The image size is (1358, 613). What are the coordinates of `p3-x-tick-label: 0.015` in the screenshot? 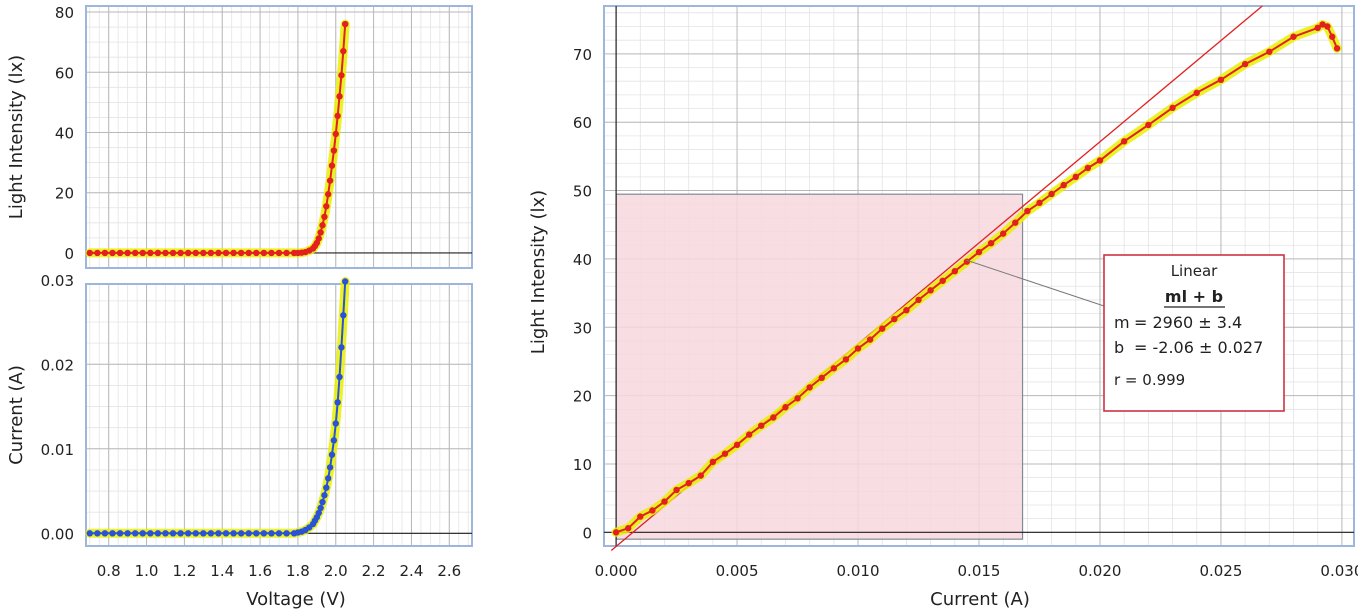 It's located at (979, 571).